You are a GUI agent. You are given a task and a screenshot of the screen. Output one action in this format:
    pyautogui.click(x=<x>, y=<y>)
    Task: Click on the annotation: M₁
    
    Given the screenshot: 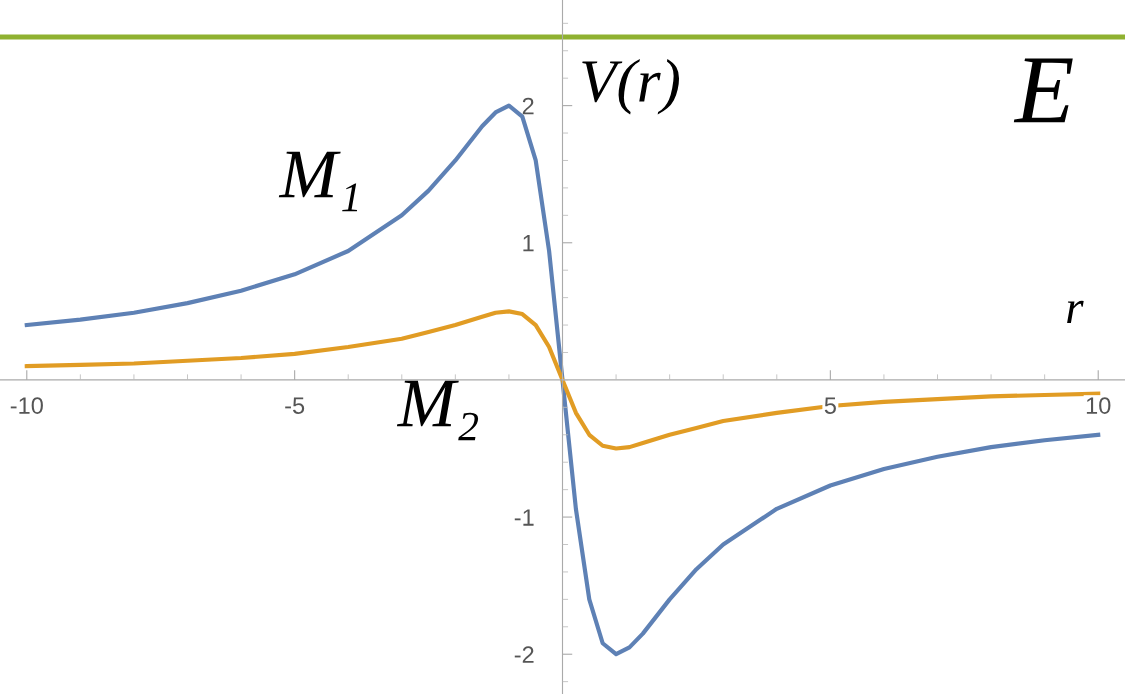 What is the action you would take?
    pyautogui.click(x=318, y=181)
    